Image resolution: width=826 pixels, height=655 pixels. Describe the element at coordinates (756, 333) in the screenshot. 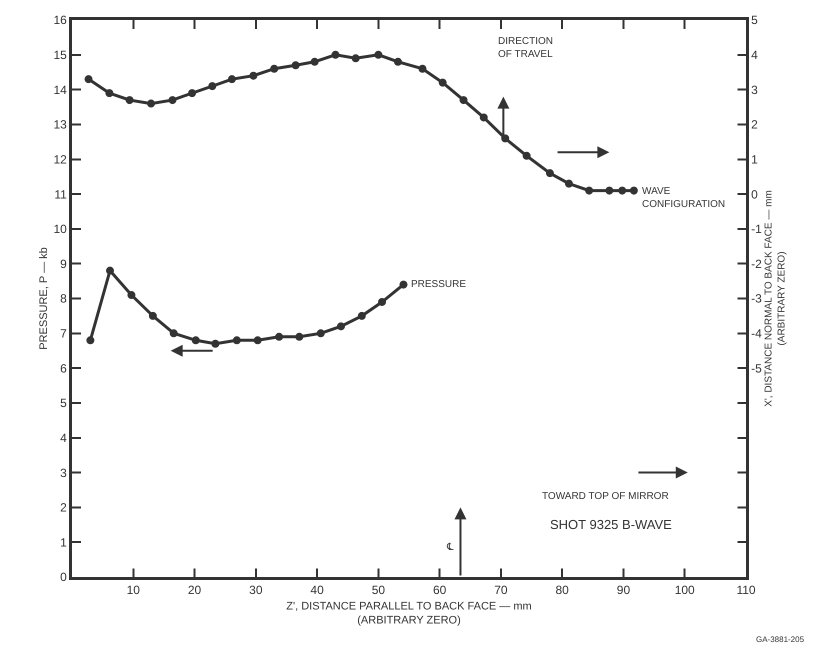

I see `y2-tick-label: -4` at that location.